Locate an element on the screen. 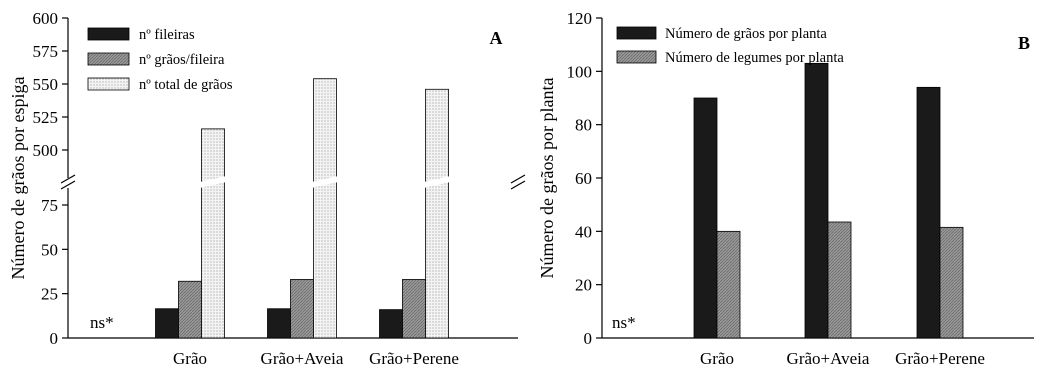 This screenshot has height=379, width=1038. y-tick-label-a: 600 is located at coordinates (46, 18).